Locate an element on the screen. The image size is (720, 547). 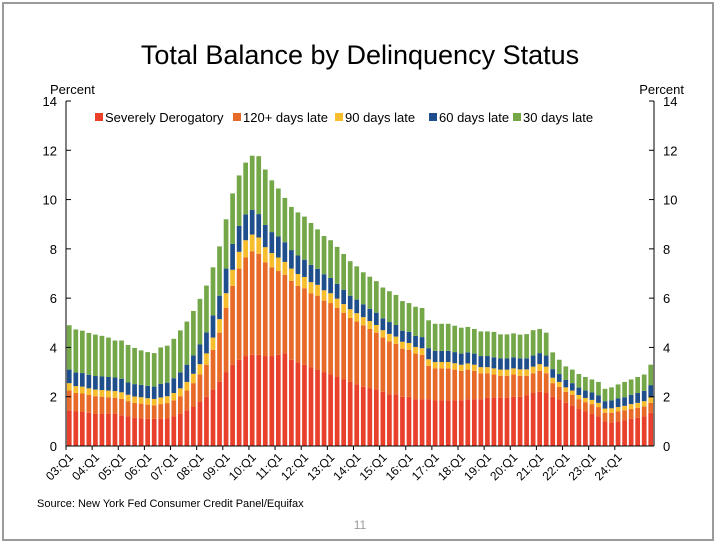
x-tick-label: 10:Q1 is located at coordinates (242, 466).